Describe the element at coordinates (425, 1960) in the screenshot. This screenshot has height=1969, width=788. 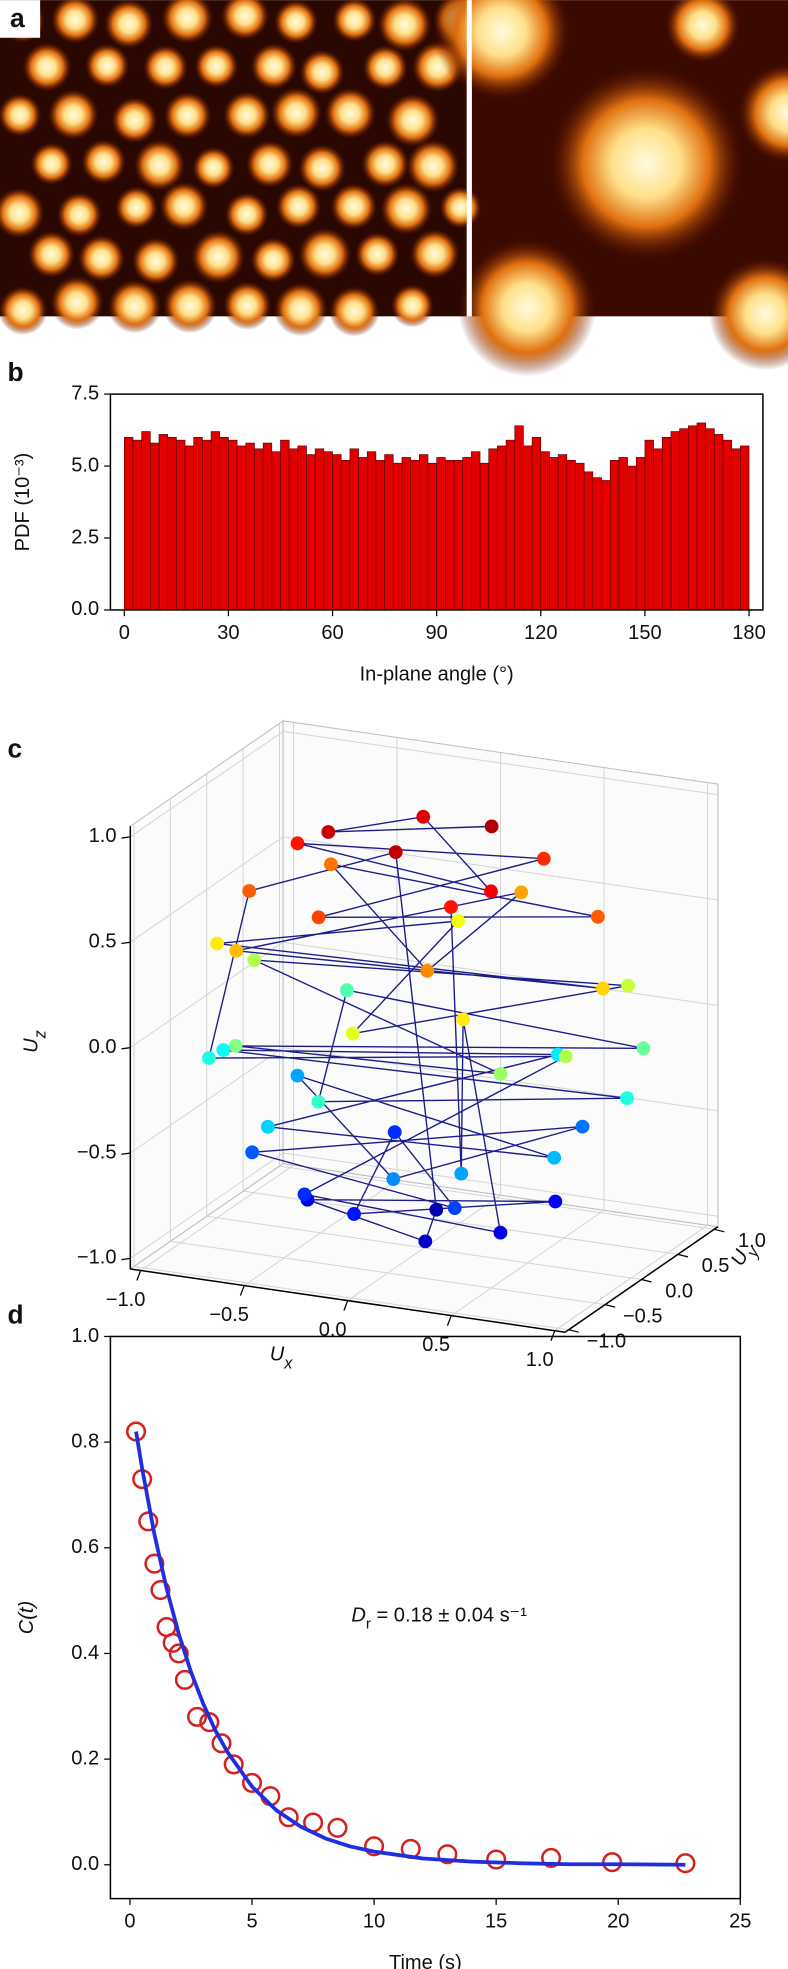
I see `x-axis-label: Time (s)` at that location.